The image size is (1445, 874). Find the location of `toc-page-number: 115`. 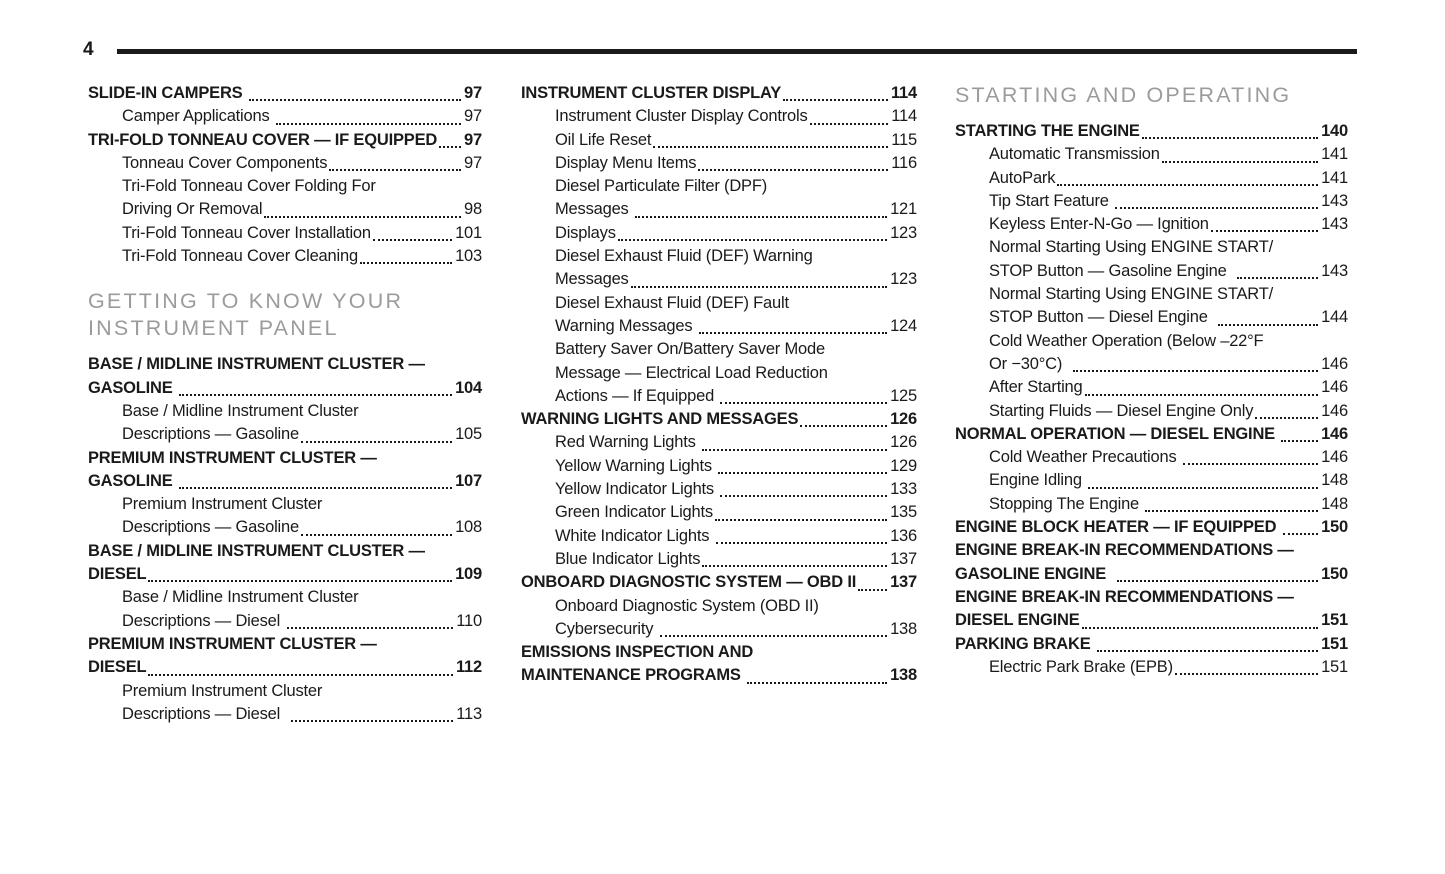

toc-page-number: 115 is located at coordinates (904, 139).